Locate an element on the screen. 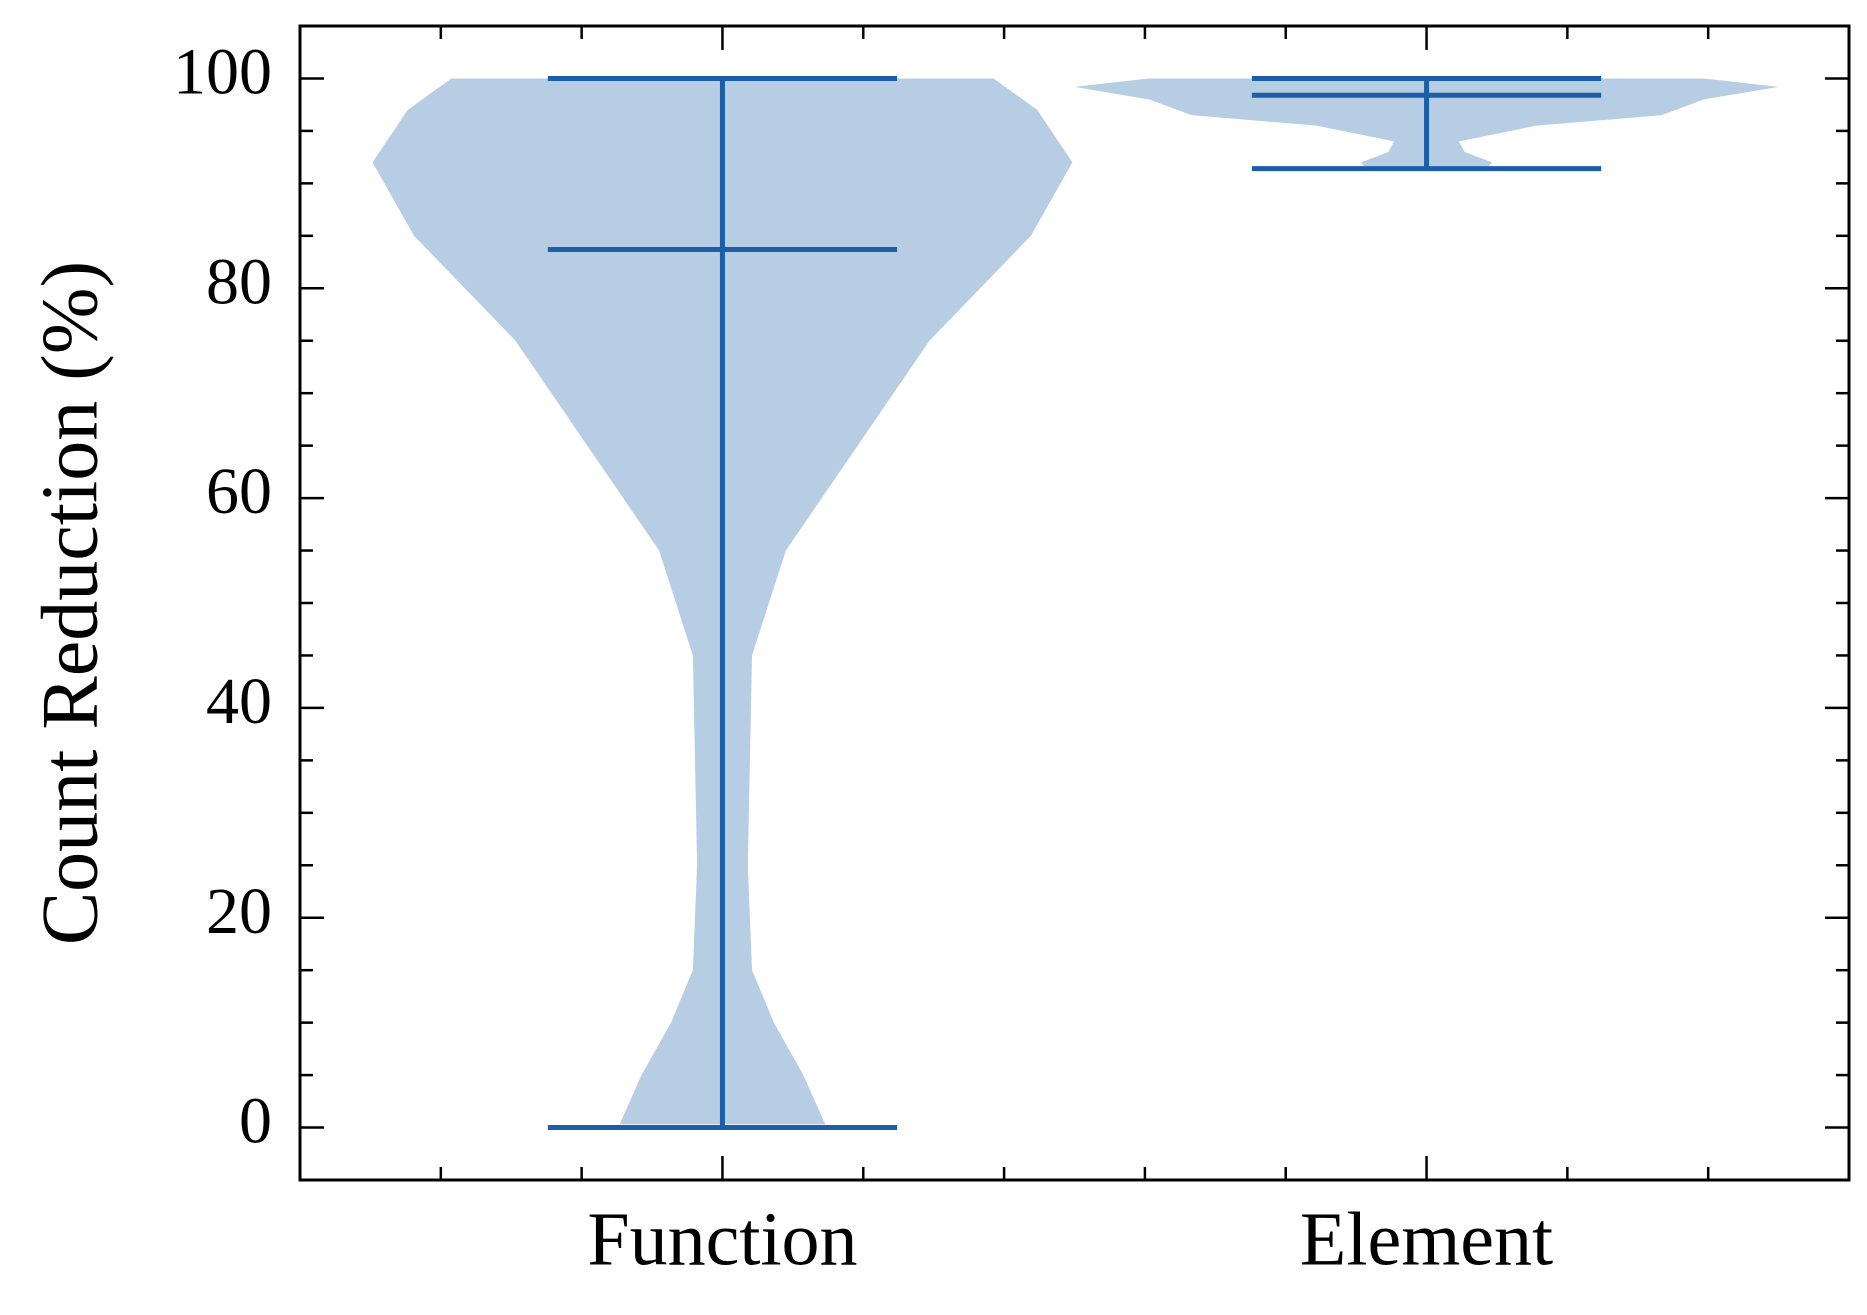 This screenshot has width=1867, height=1315. y-tick-label: 100 is located at coordinates (222, 72).